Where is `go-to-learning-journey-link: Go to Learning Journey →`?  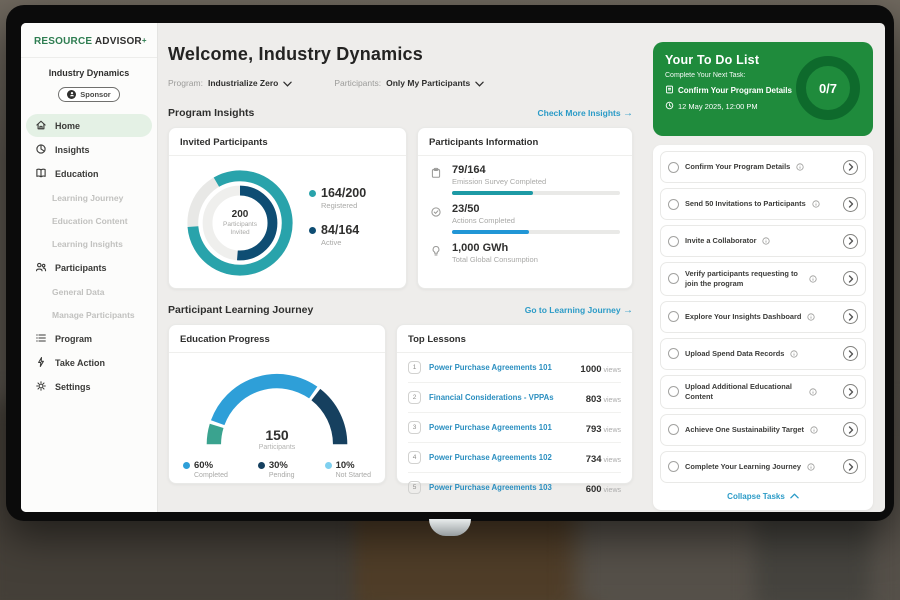 go-to-learning-journey-link: Go to Learning Journey → is located at coordinates (579, 310).